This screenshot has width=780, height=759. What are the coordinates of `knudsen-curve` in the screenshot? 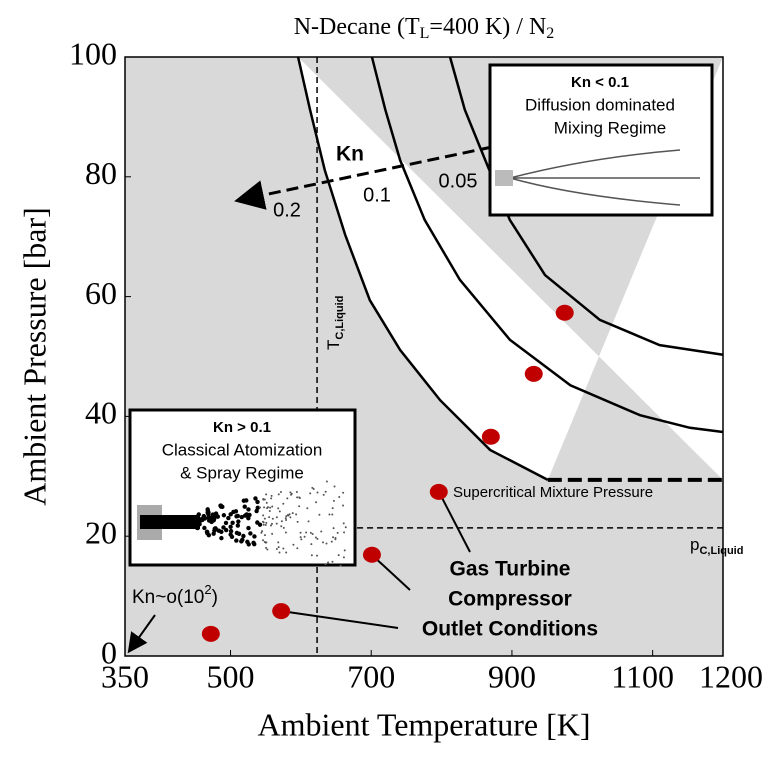 It's located at (586, 206).